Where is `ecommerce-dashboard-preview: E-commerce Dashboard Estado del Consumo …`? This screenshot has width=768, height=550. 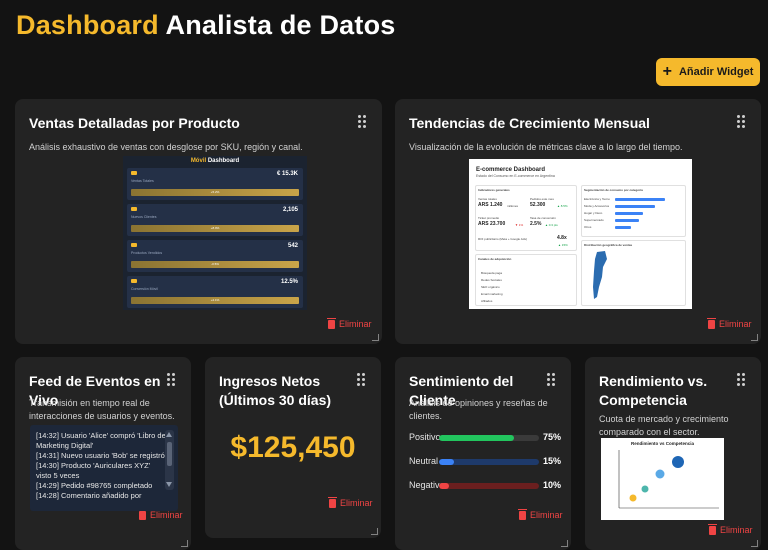
ecommerce-dashboard-preview: E-commerce Dashboard Estado del Consumo … is located at coordinates (580, 234).